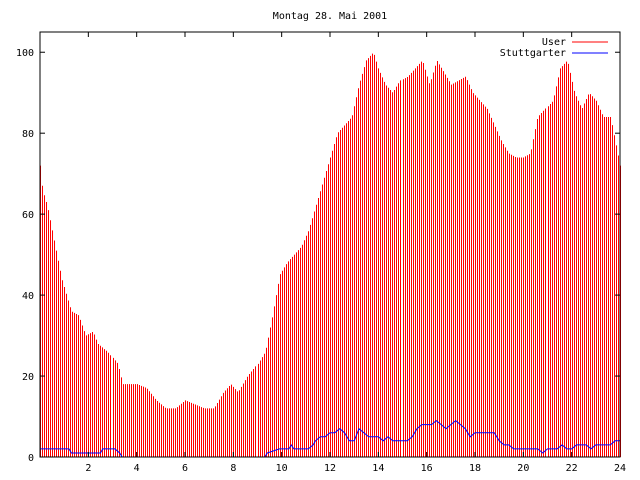 The width and height of the screenshot is (640, 480). I want to click on x-tick-label: 24, so click(620, 468).